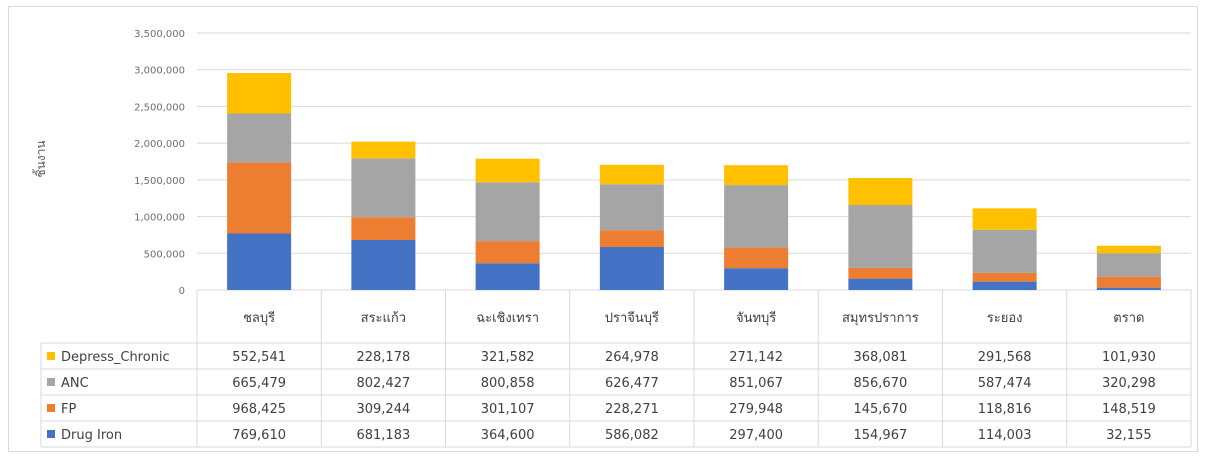  I want to click on legend-label: FP, so click(68, 409).